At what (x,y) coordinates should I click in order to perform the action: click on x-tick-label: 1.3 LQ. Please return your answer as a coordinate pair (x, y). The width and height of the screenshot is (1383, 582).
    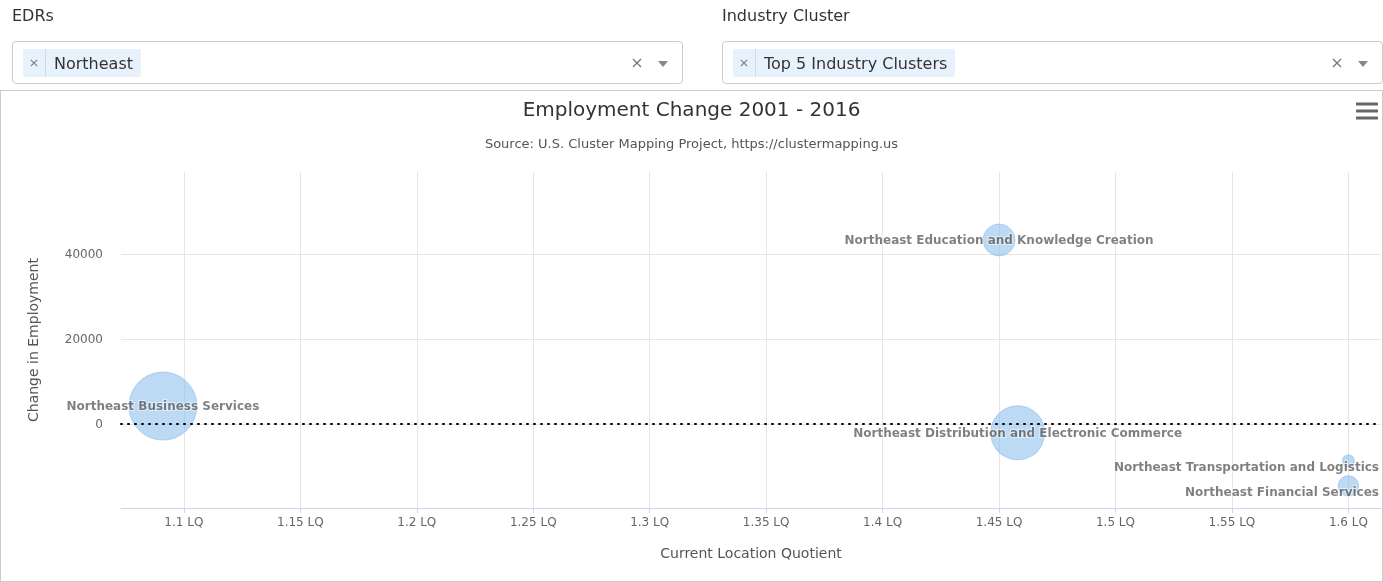
    Looking at the image, I should click on (650, 522).